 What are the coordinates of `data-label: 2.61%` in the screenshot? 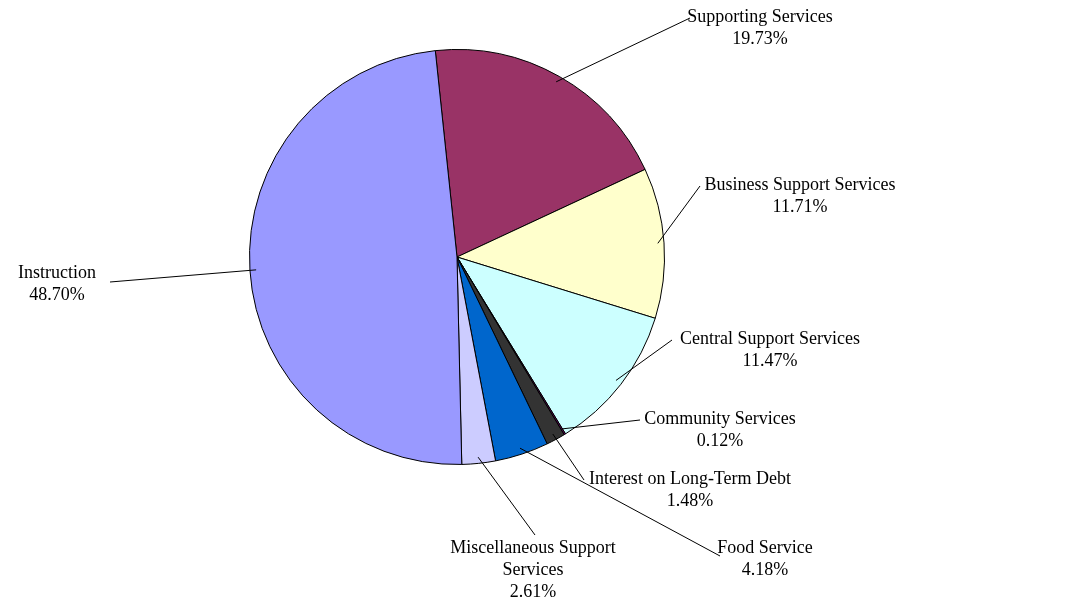 It's located at (533, 590).